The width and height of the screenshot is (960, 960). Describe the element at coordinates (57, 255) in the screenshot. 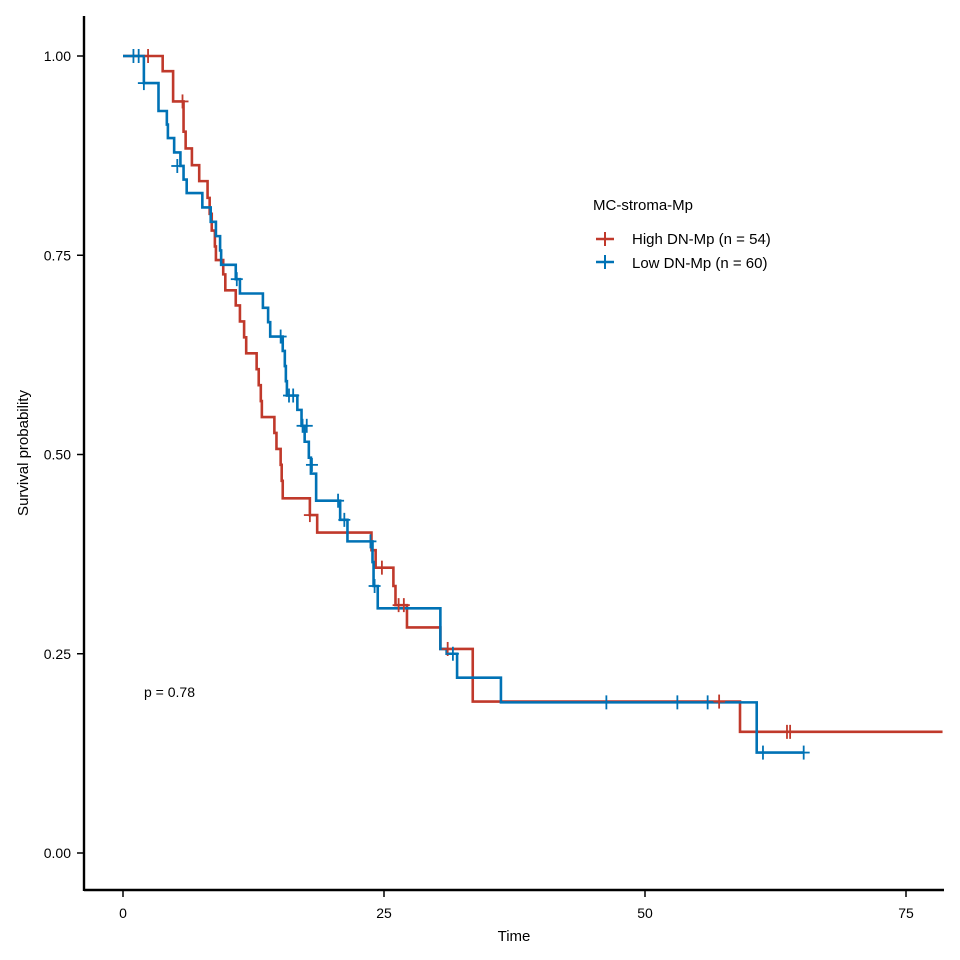

I see `y-tick-label: 0.75` at that location.